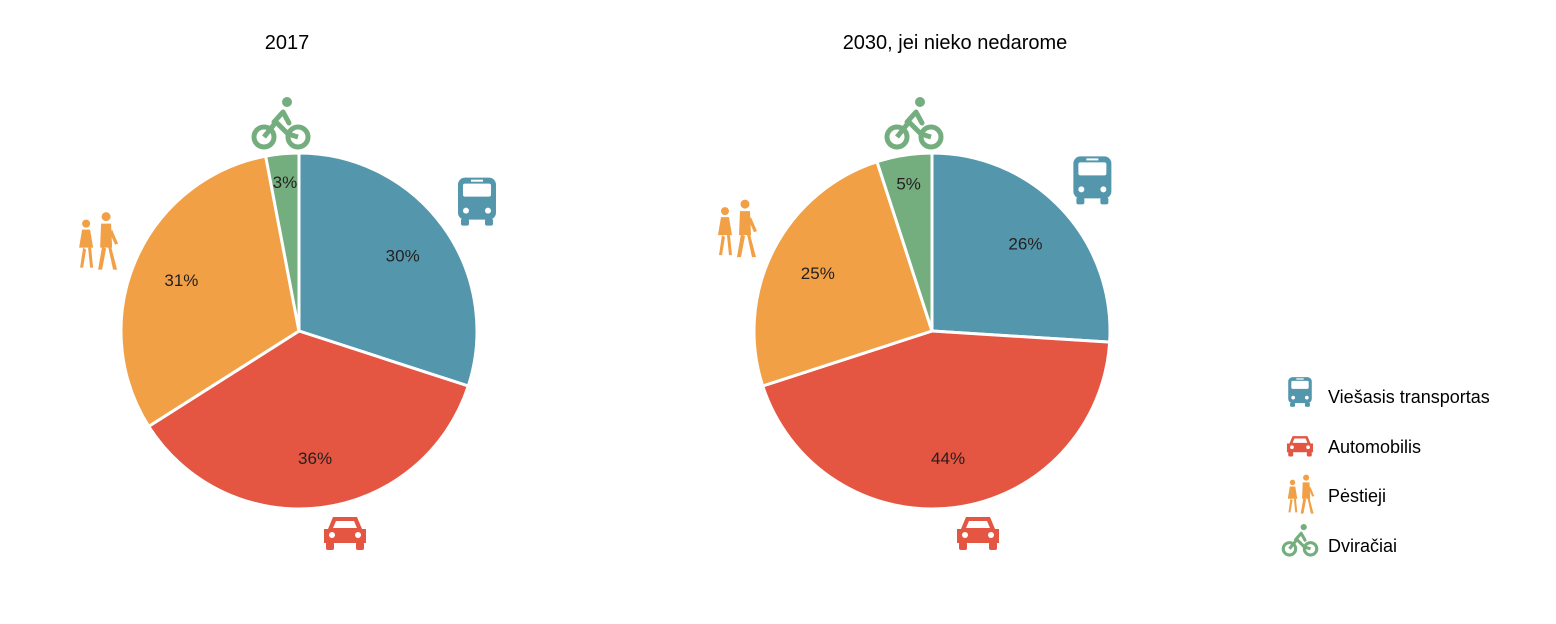 Image resolution: width=1556 pixels, height=624 pixels. What do you see at coordinates (1409, 397) in the screenshot?
I see `legend-label: Viešasis transportas` at bounding box center [1409, 397].